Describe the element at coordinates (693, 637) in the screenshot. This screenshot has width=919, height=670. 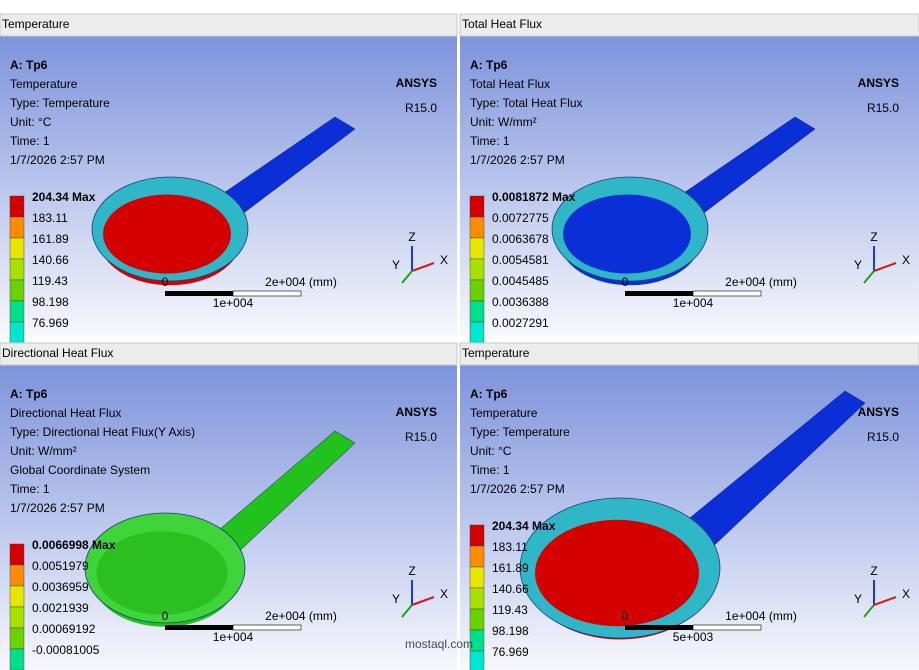
I see `scale-mid: 5e+003` at that location.